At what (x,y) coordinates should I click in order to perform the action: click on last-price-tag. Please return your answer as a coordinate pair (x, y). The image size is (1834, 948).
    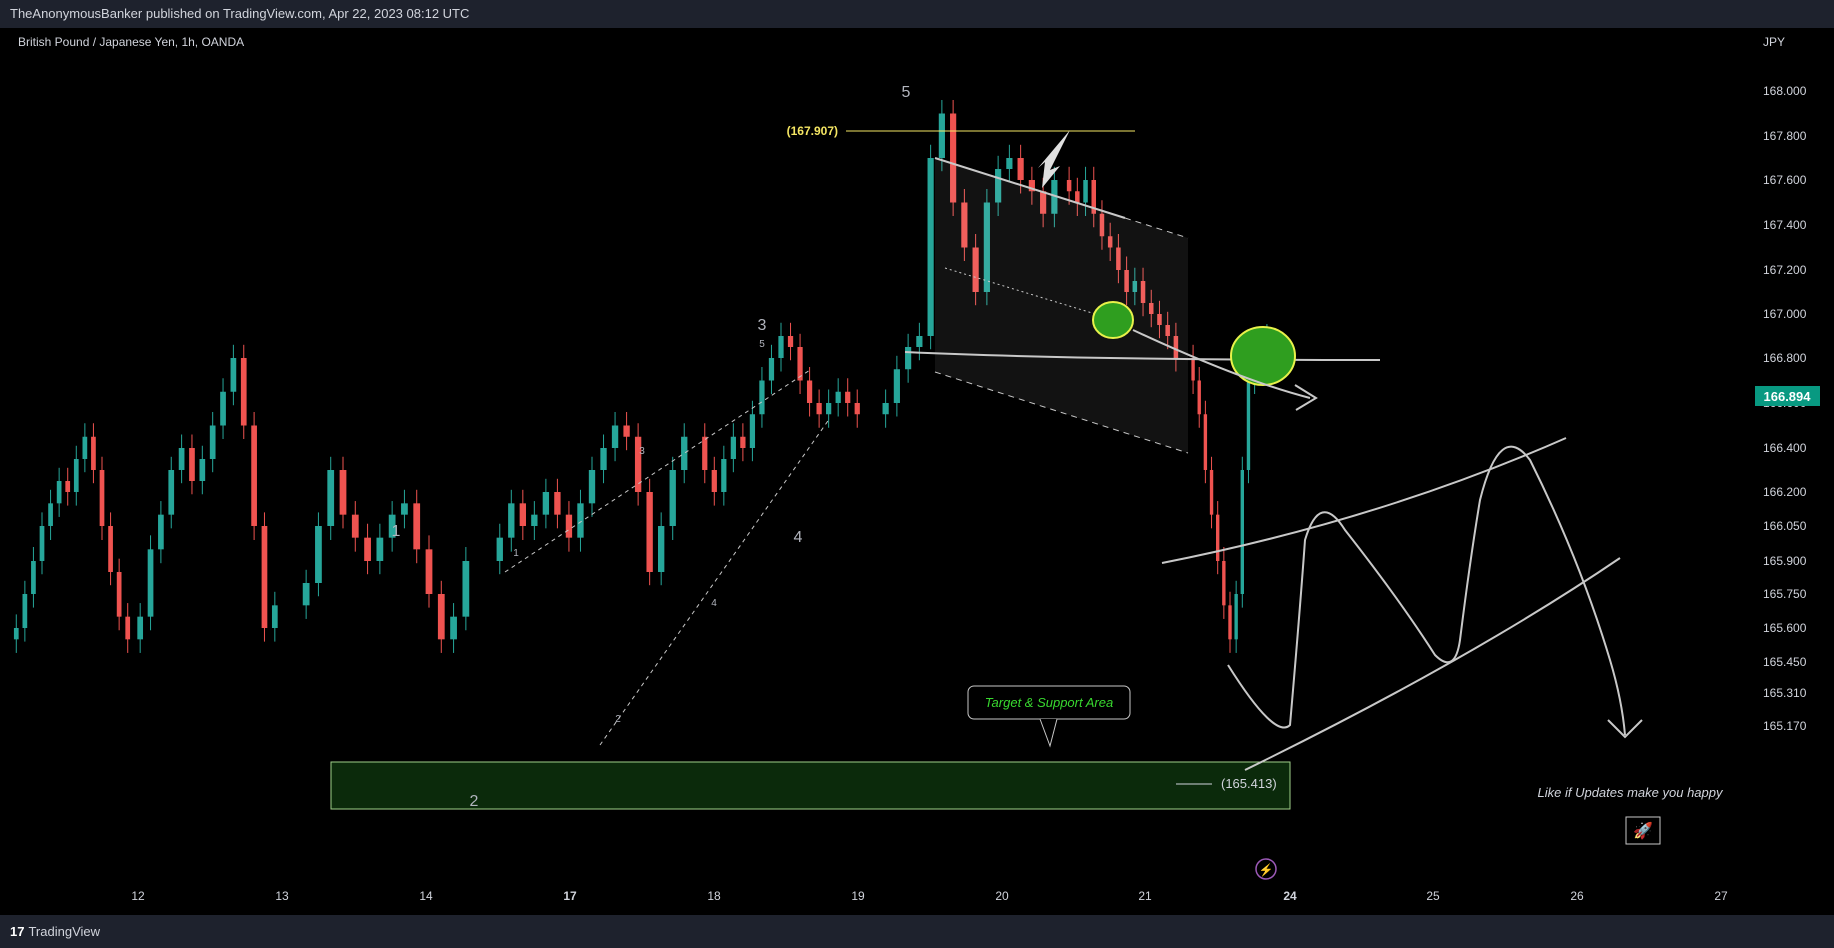
    Looking at the image, I should click on (1787, 396).